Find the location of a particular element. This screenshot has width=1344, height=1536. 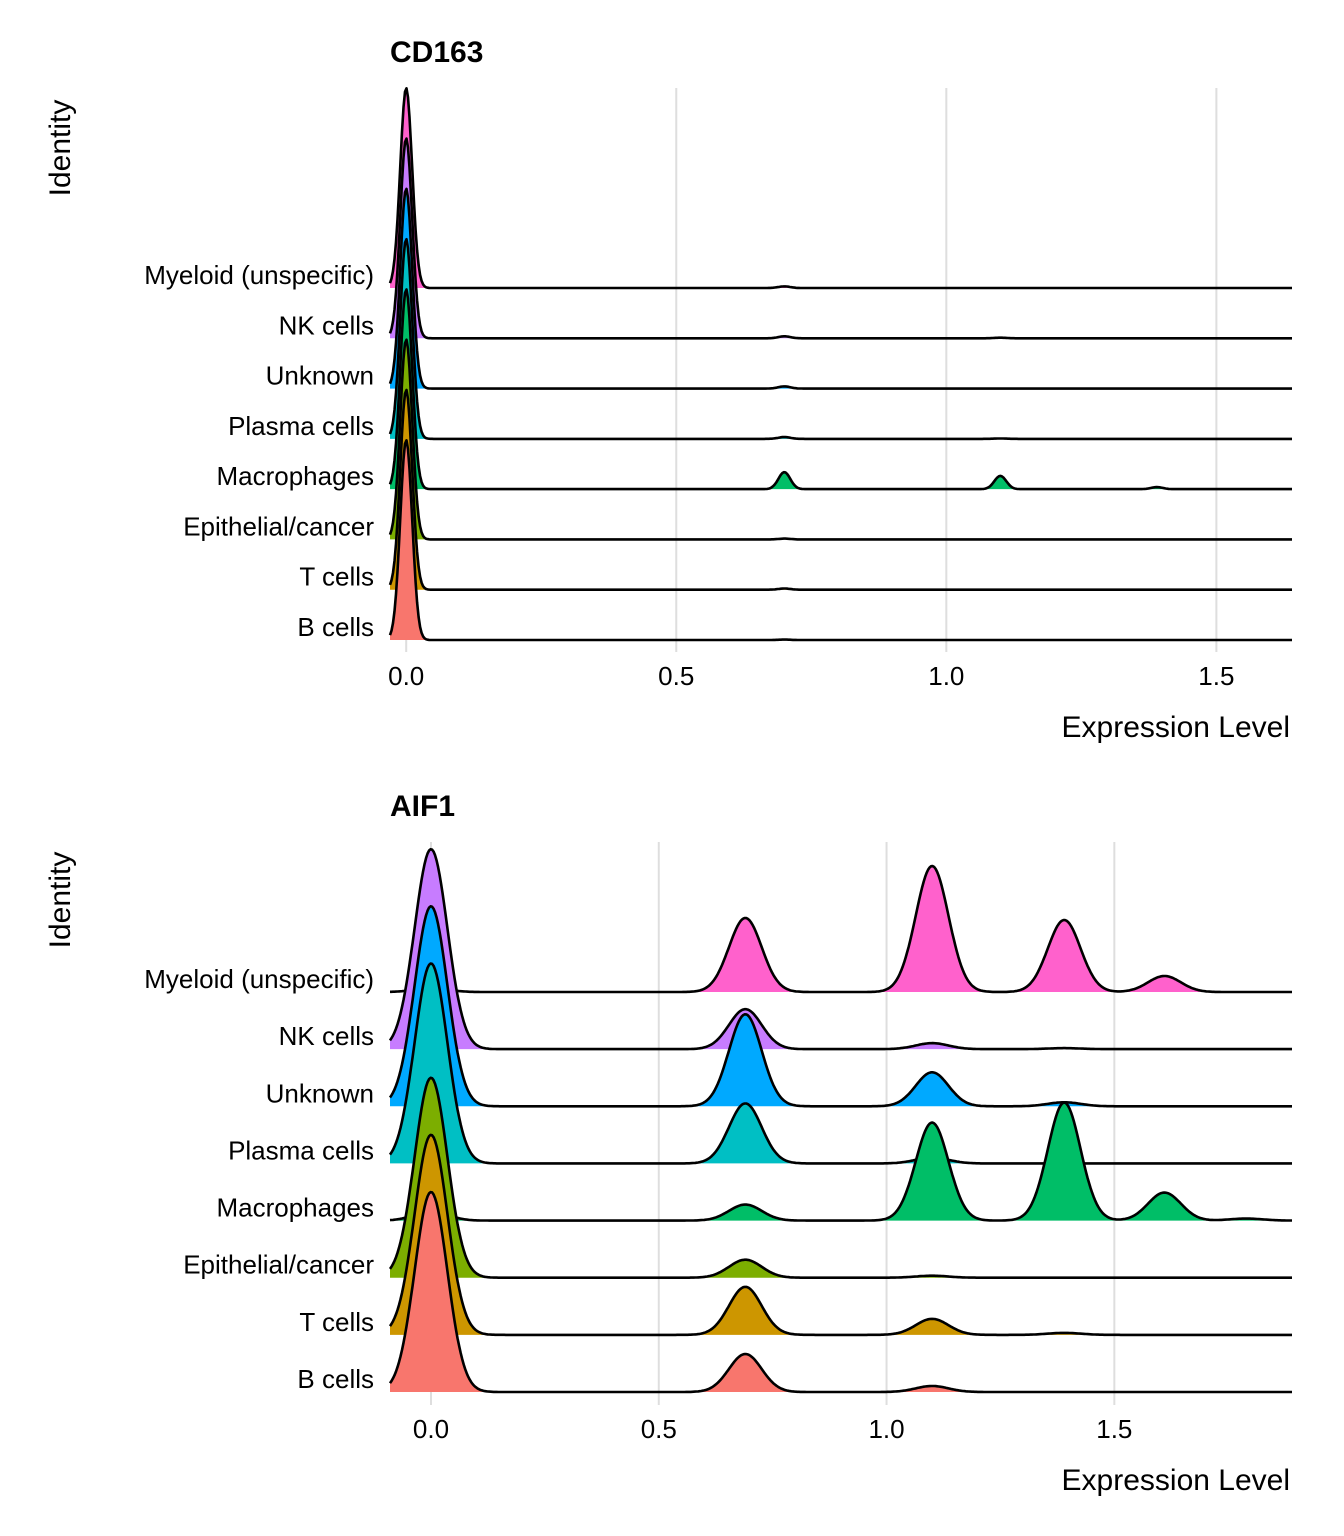

aif1-category-label-nk-cells: NK cells is located at coordinates (326, 1036).